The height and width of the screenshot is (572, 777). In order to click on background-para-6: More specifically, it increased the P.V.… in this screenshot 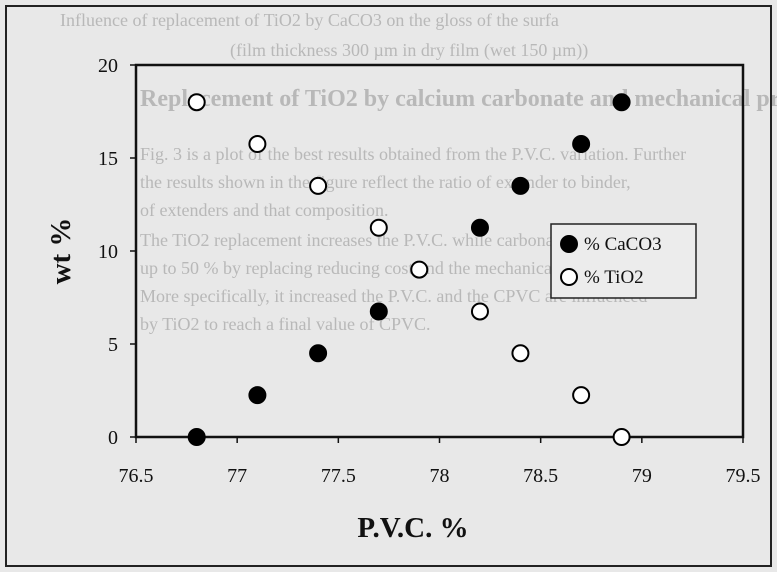, I will do `click(393, 296)`.